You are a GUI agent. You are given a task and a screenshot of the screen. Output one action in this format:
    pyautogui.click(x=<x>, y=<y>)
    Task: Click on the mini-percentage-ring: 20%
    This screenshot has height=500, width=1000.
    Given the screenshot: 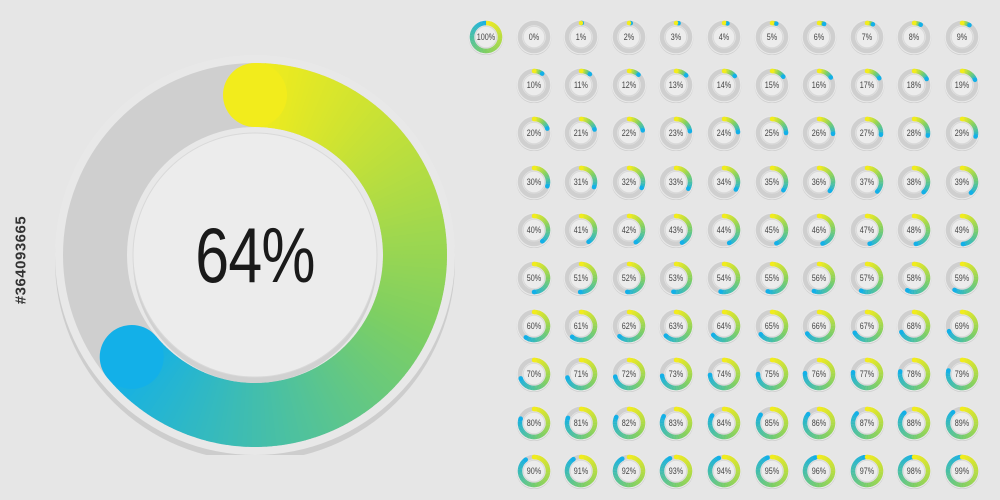 What is the action you would take?
    pyautogui.click(x=534, y=133)
    